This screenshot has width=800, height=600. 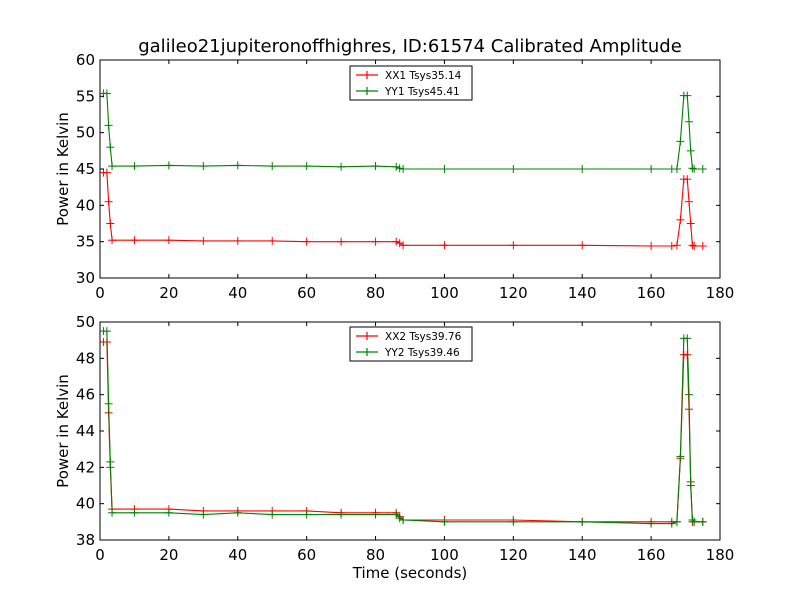 What do you see at coordinates (85, 358) in the screenshot?
I see `bottom-y-tick-label-5: 48` at bounding box center [85, 358].